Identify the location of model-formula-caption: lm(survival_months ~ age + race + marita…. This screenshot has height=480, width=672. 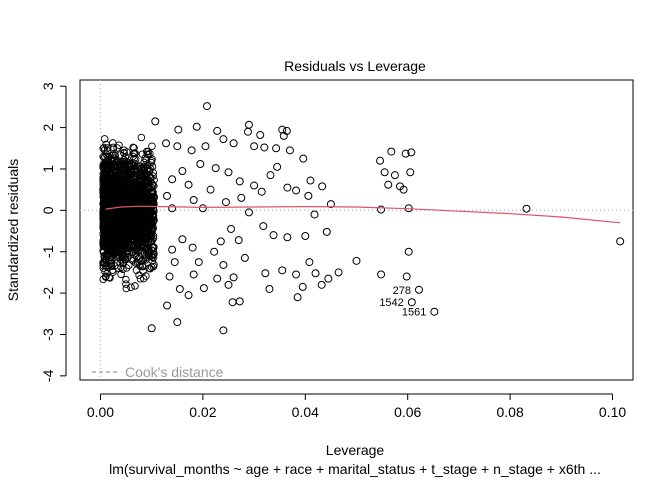
(355, 469).